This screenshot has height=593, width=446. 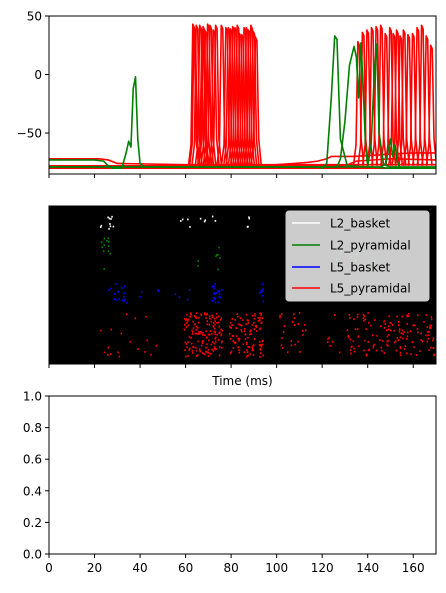 What do you see at coordinates (351, 246) in the screenshot?
I see `legend-entry-l2-pyramidal: L2_pyramidal` at bounding box center [351, 246].